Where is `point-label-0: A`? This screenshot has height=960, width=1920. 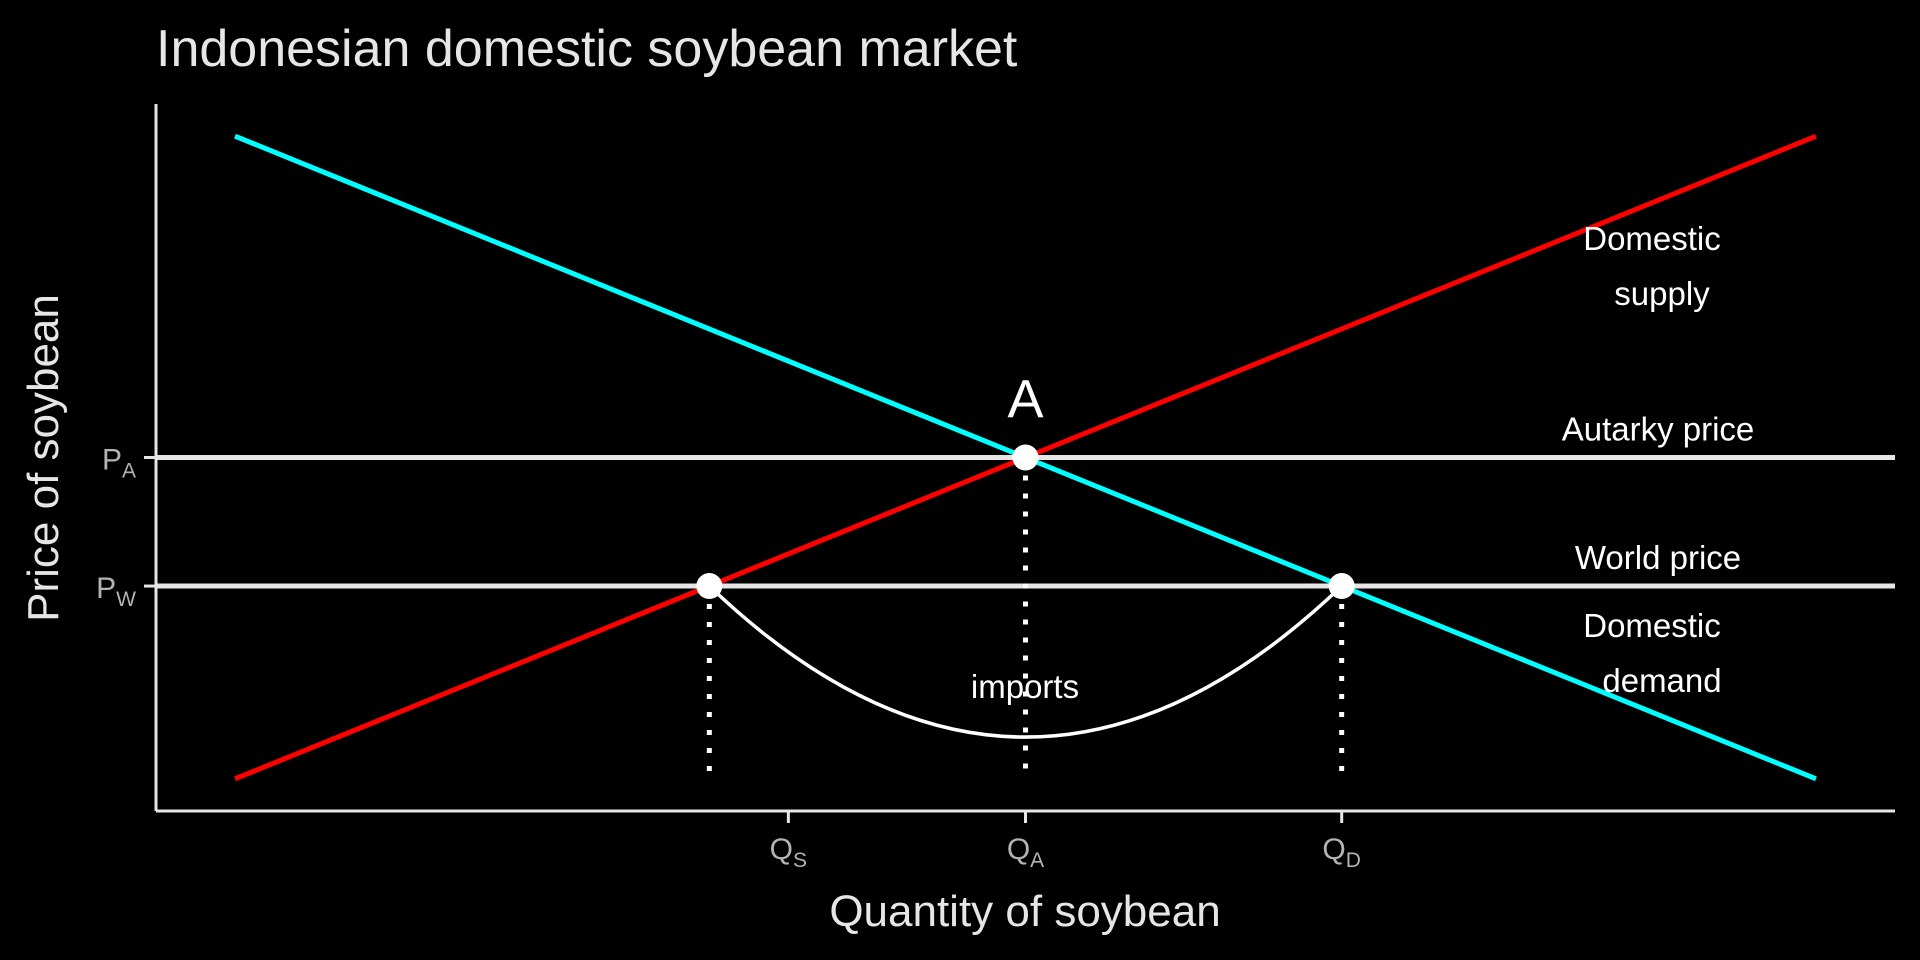
point-label-0: A is located at coordinates (1025, 400).